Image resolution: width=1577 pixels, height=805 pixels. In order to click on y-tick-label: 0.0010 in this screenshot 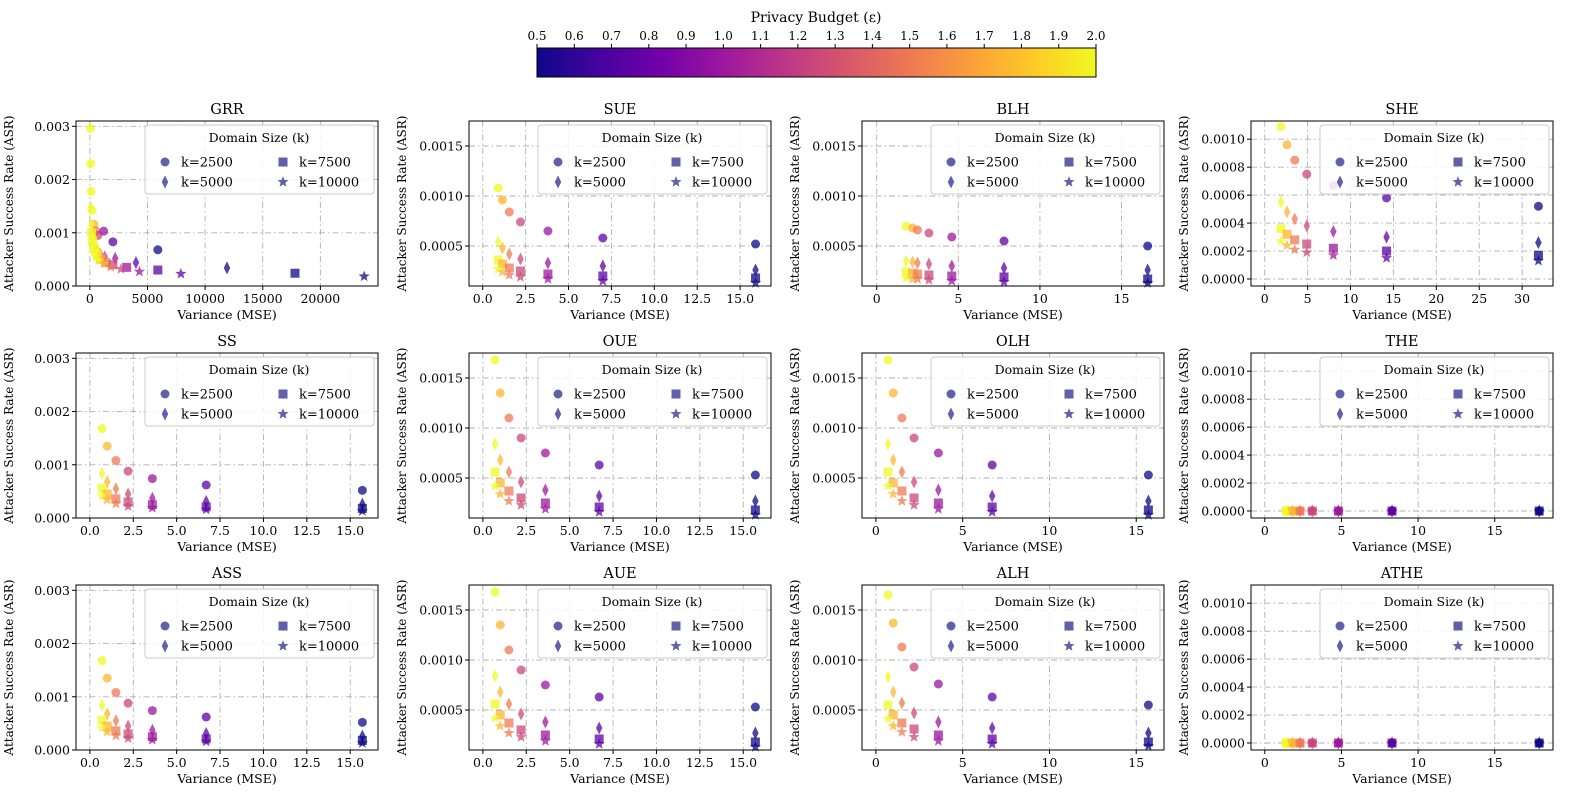, I will do `click(834, 196)`.